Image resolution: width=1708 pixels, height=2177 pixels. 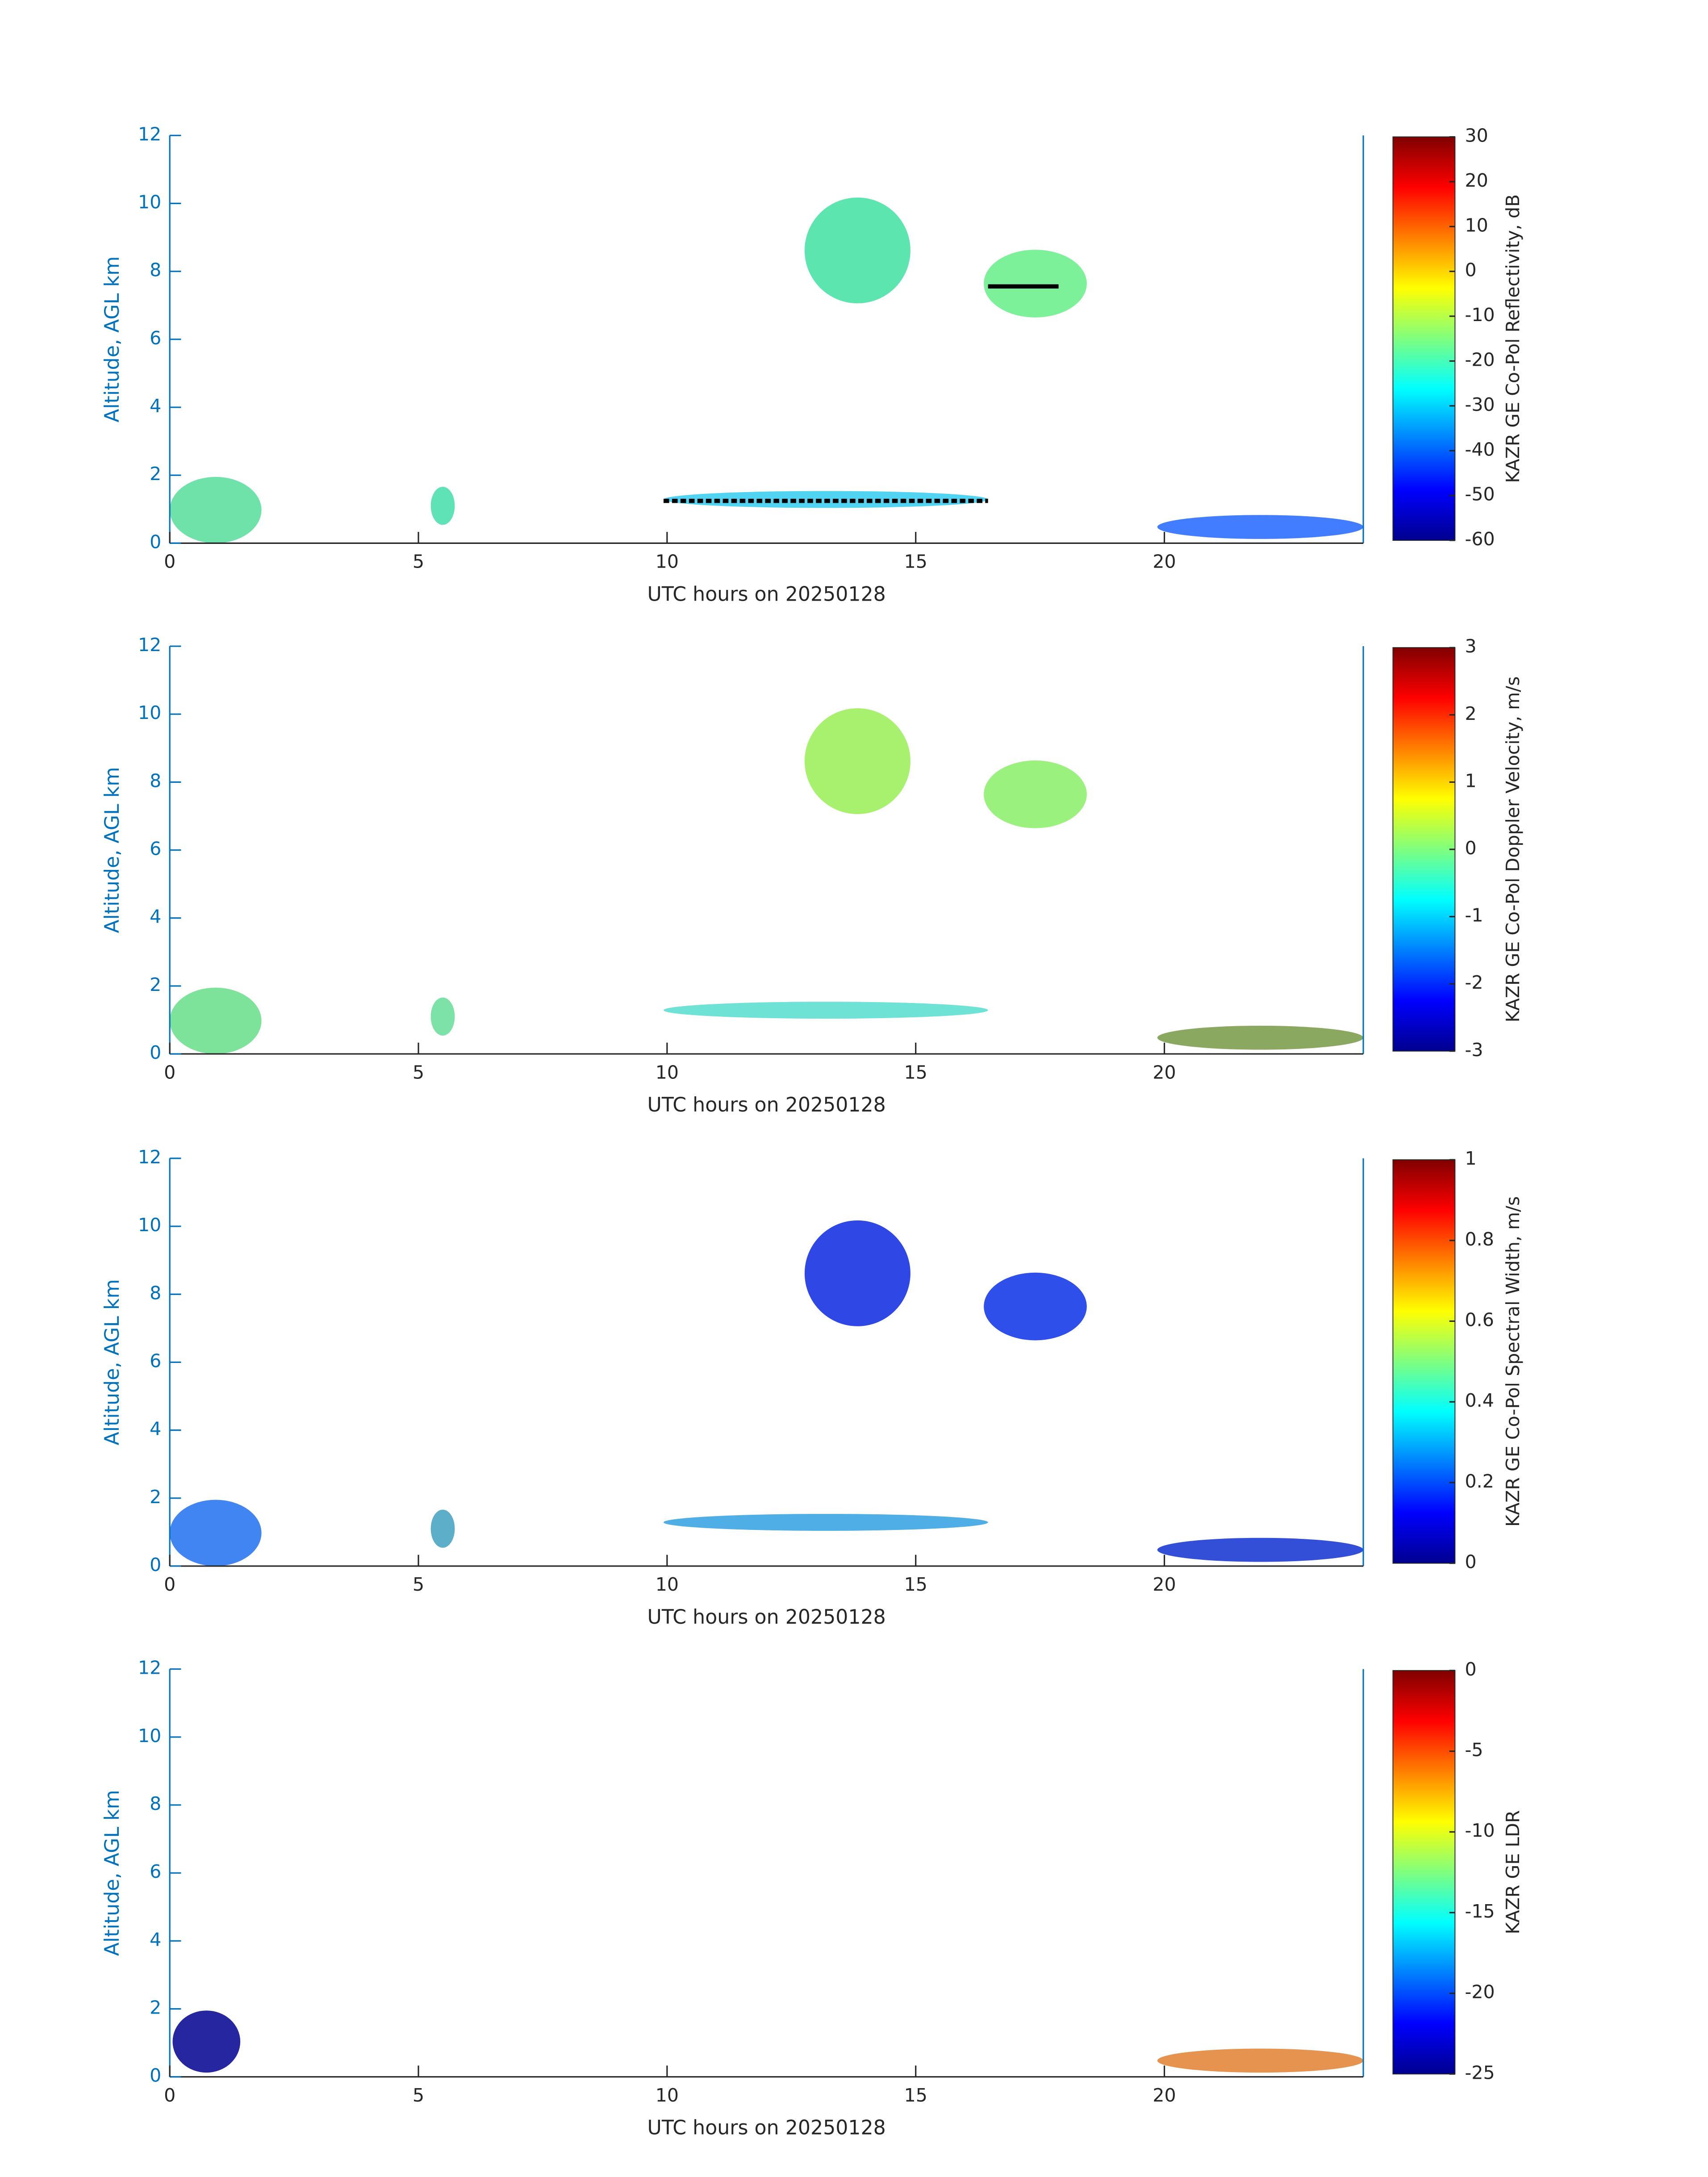 I want to click on colorbar-tick-label: 0.8, so click(x=1479, y=1239).